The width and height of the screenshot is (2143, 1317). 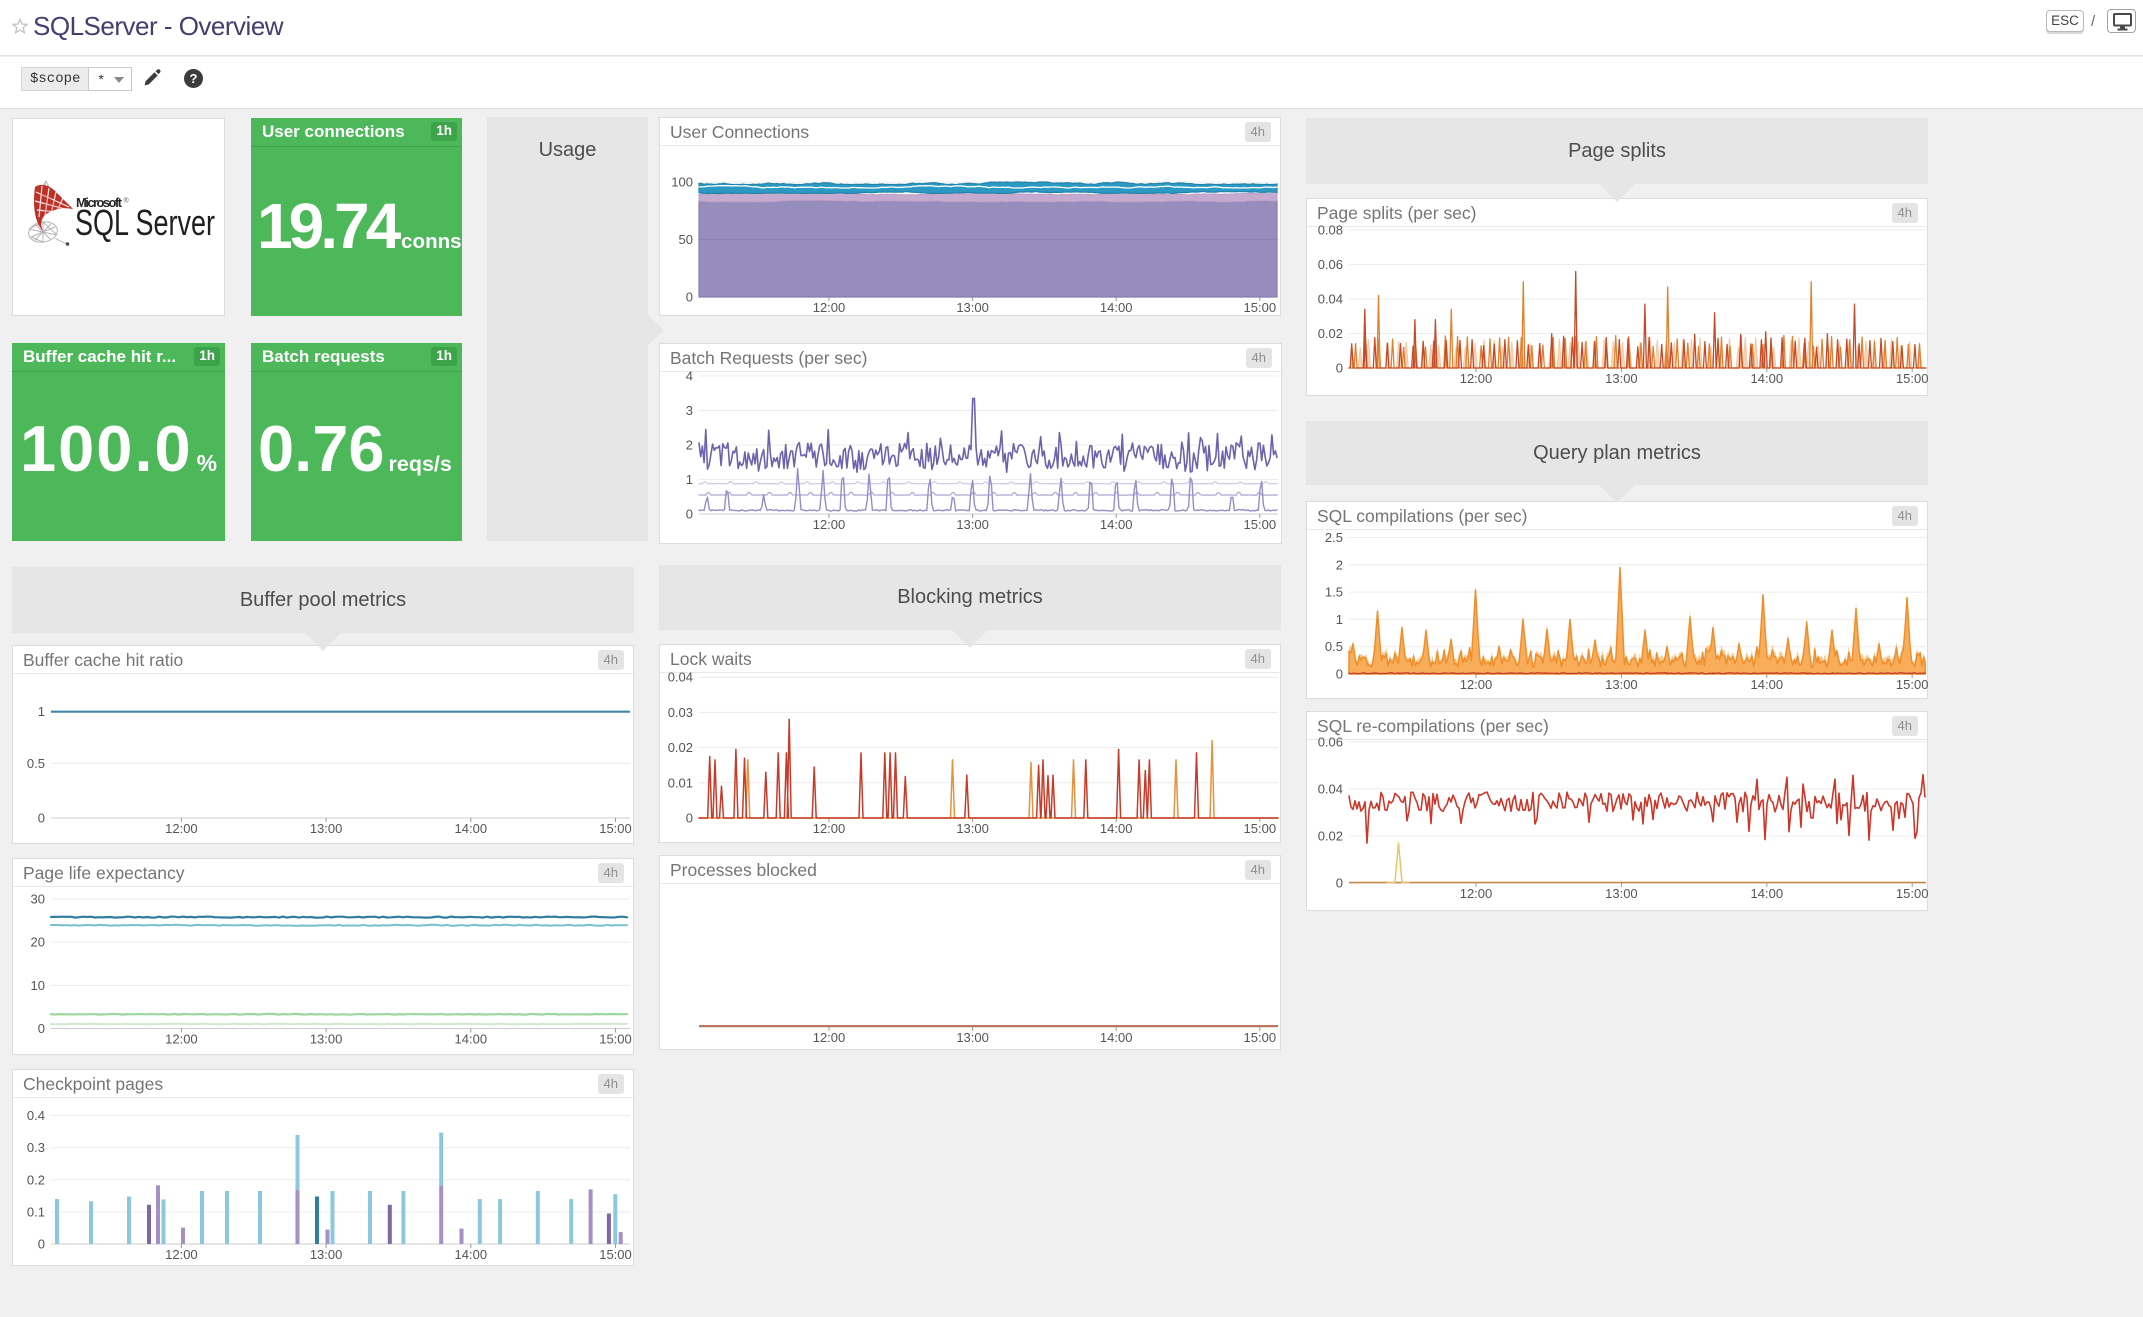 What do you see at coordinates (38, 985) in the screenshot?
I see `svg-text: 10` at bounding box center [38, 985].